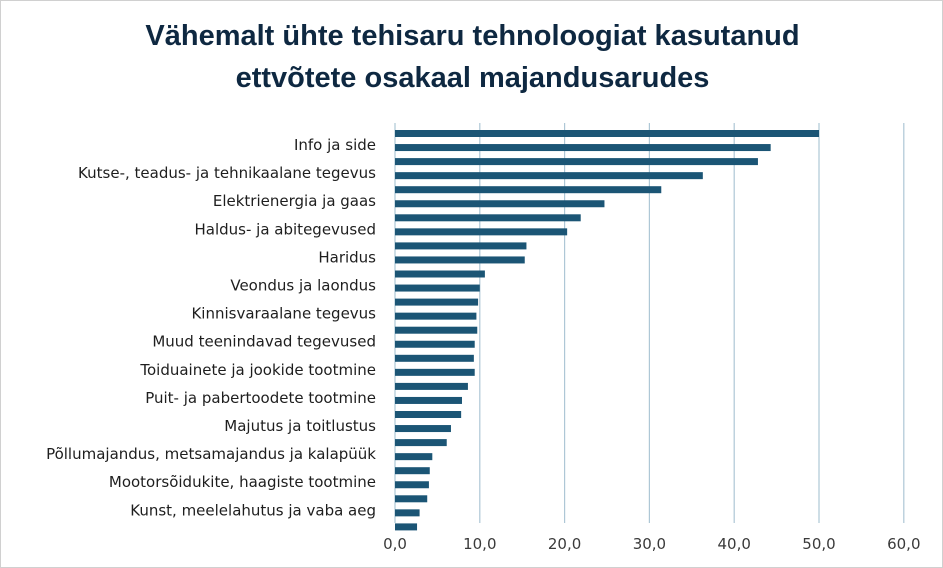 This screenshot has height=568, width=943. What do you see at coordinates (303, 286) in the screenshot?
I see `category-label: Veondus ja laondus` at bounding box center [303, 286].